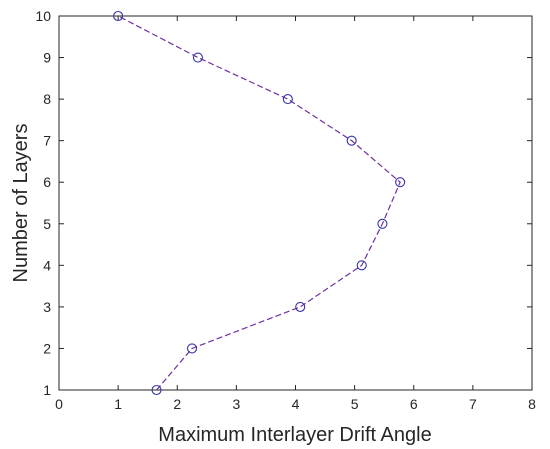  Describe the element at coordinates (47, 348) in the screenshot. I see `y-tick-label: 2` at that location.